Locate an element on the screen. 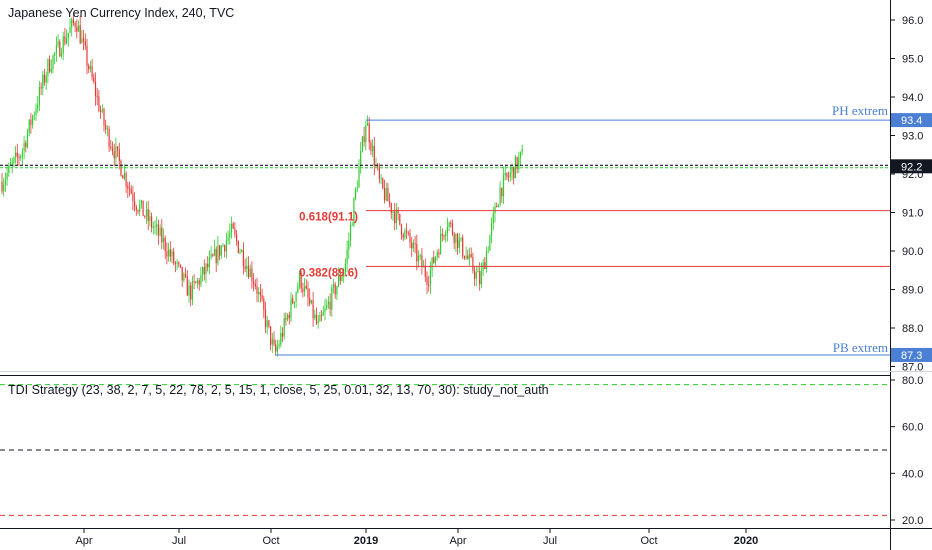  time-tick-label: 2019 is located at coordinates (366, 541).